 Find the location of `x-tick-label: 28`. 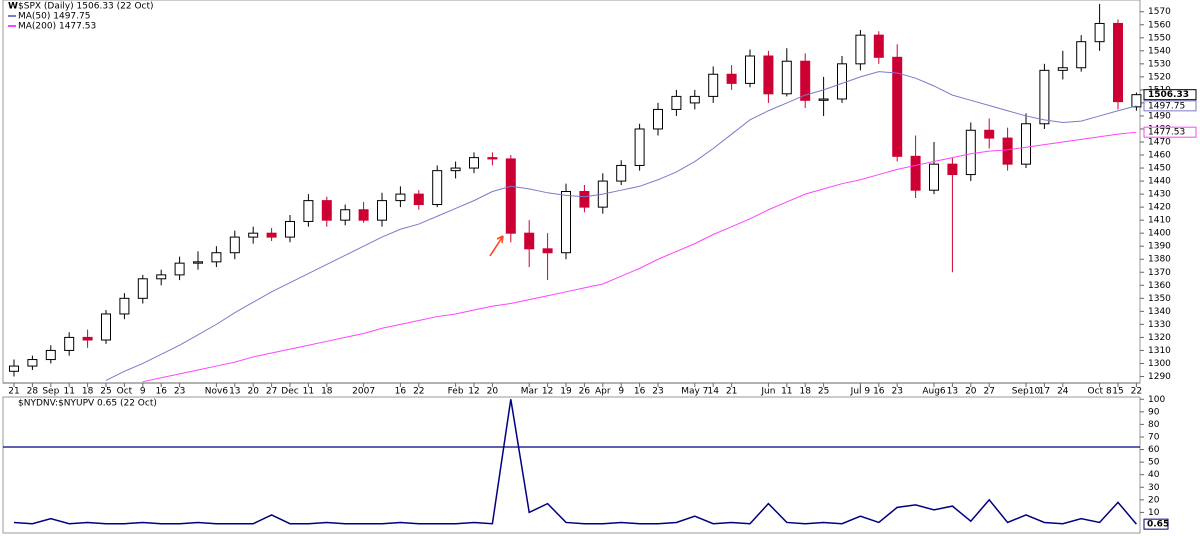

x-tick-label: 28 is located at coordinates (33, 392).